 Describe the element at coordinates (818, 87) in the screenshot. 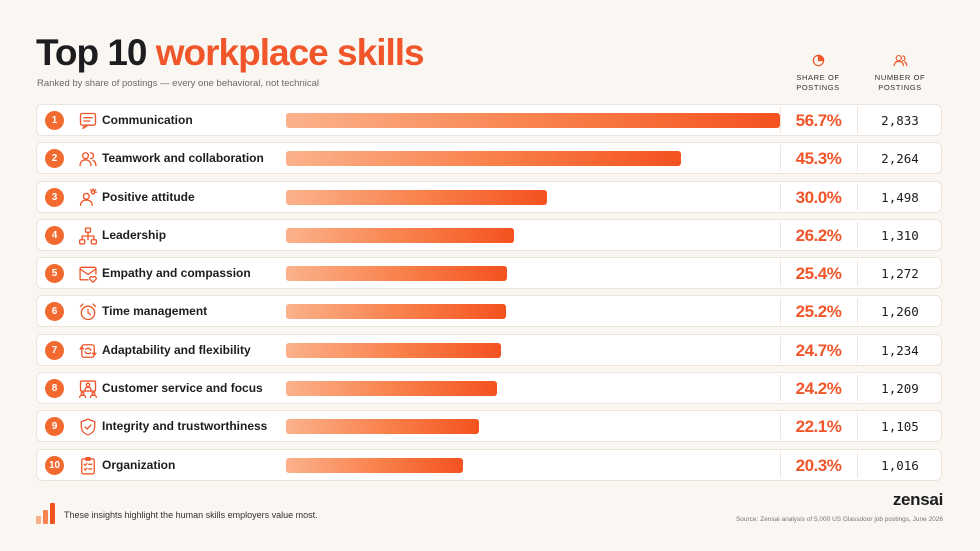

I see `share-header-line-2: POSTINGS` at that location.